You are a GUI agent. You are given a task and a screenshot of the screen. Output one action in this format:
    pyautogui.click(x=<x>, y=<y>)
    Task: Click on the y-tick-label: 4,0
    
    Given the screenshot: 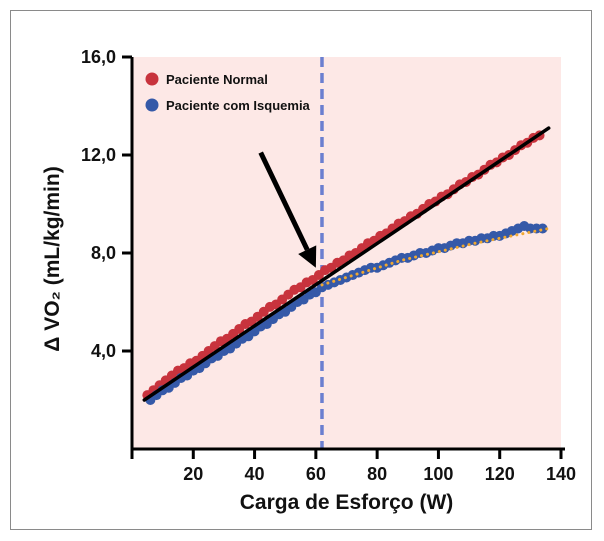 What is the action you would take?
    pyautogui.click(x=103, y=351)
    